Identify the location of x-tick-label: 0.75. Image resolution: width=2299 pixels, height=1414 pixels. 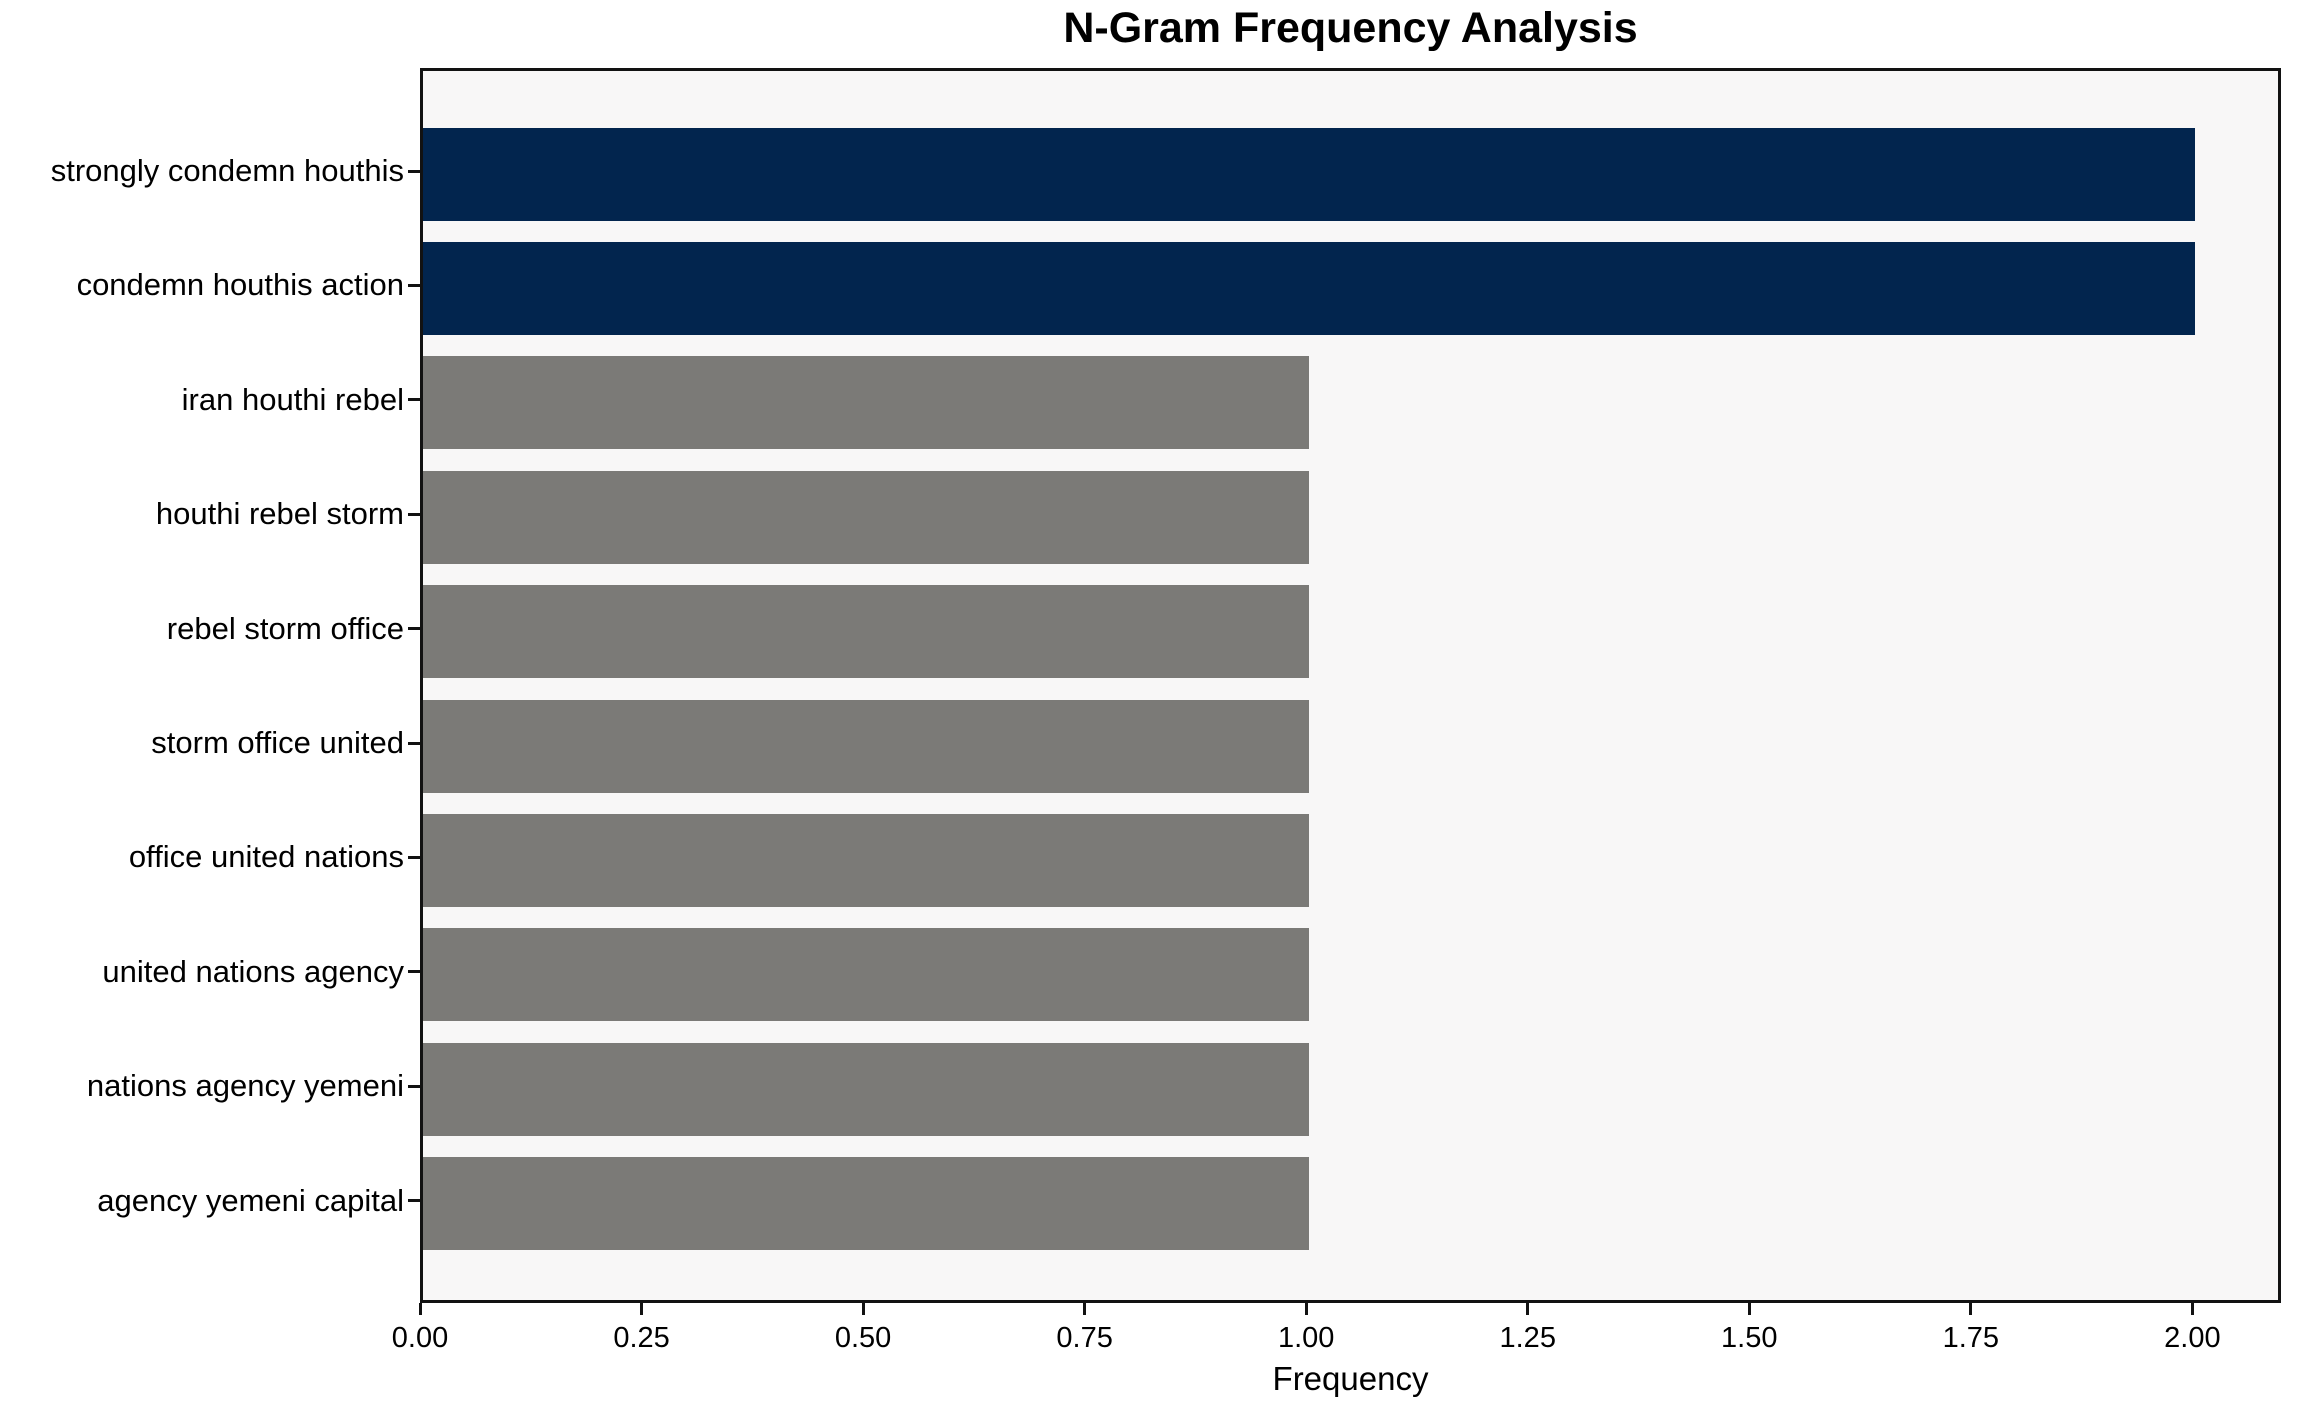
(1084, 1338).